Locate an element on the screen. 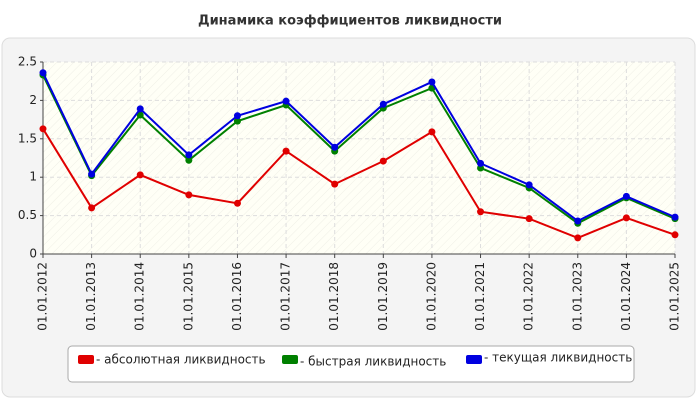 This screenshot has height=404, width=700. y-tick-label: 2.5 is located at coordinates (27, 62).